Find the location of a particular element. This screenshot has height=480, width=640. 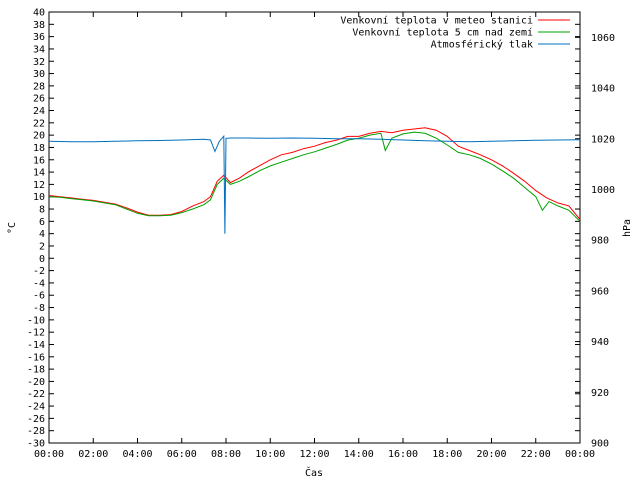

y2-tick-label: 1040 is located at coordinates (603, 89).